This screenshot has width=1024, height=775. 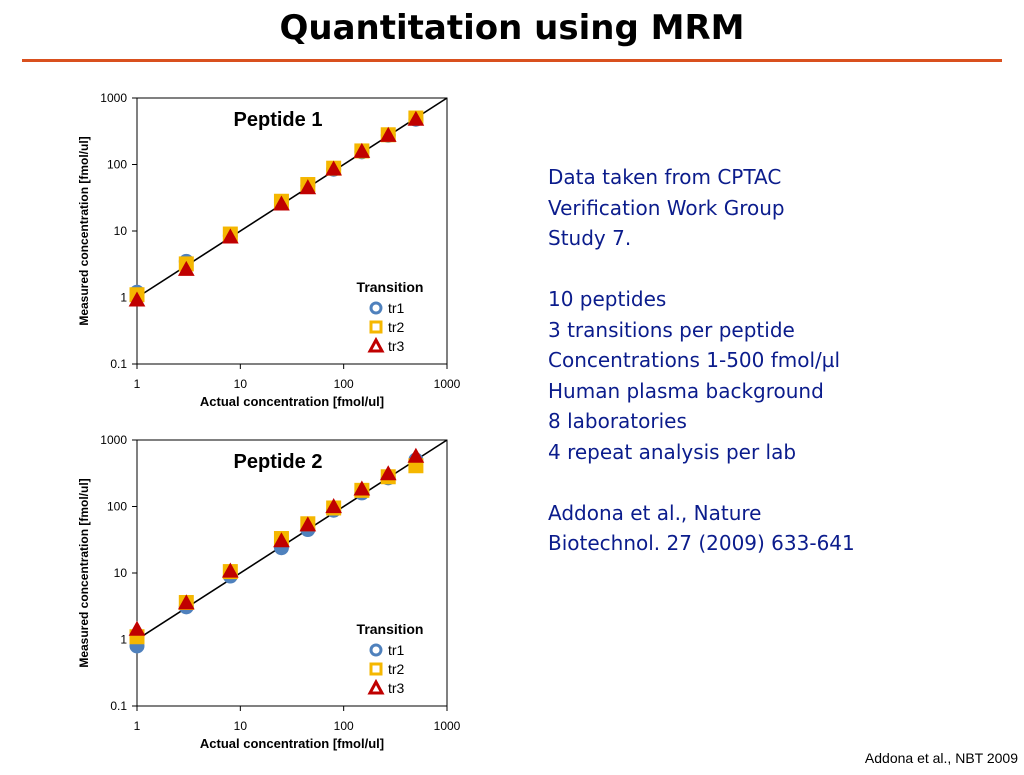 I want to click on info-line: Biotechnol. 27 (2009) 633-641, so click(x=701, y=543).